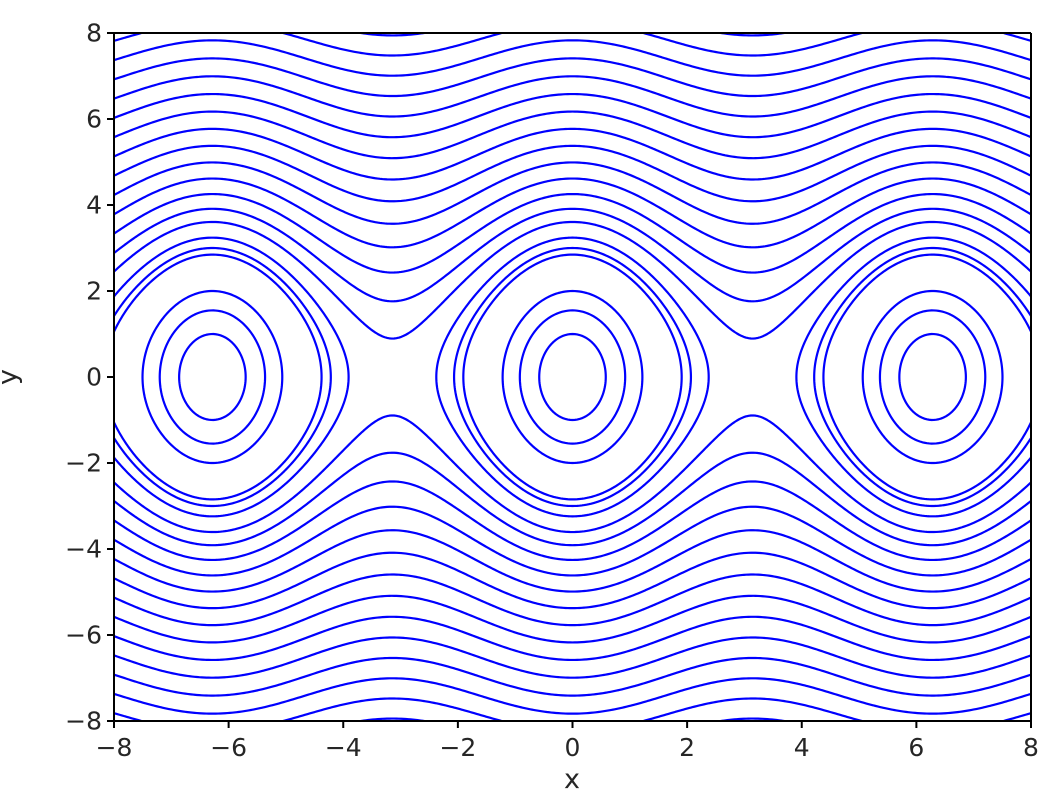 The image size is (1057, 795). Describe the element at coordinates (229, 747) in the screenshot. I see `x-tick-label: −6` at that location.